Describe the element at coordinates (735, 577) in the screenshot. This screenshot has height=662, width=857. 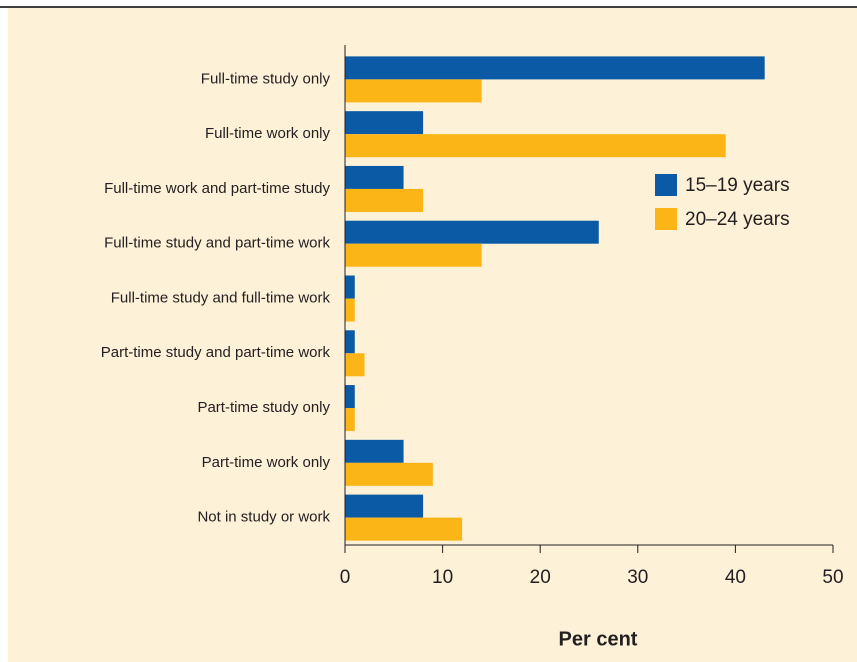
I see `x-tick-label: 40` at that location.